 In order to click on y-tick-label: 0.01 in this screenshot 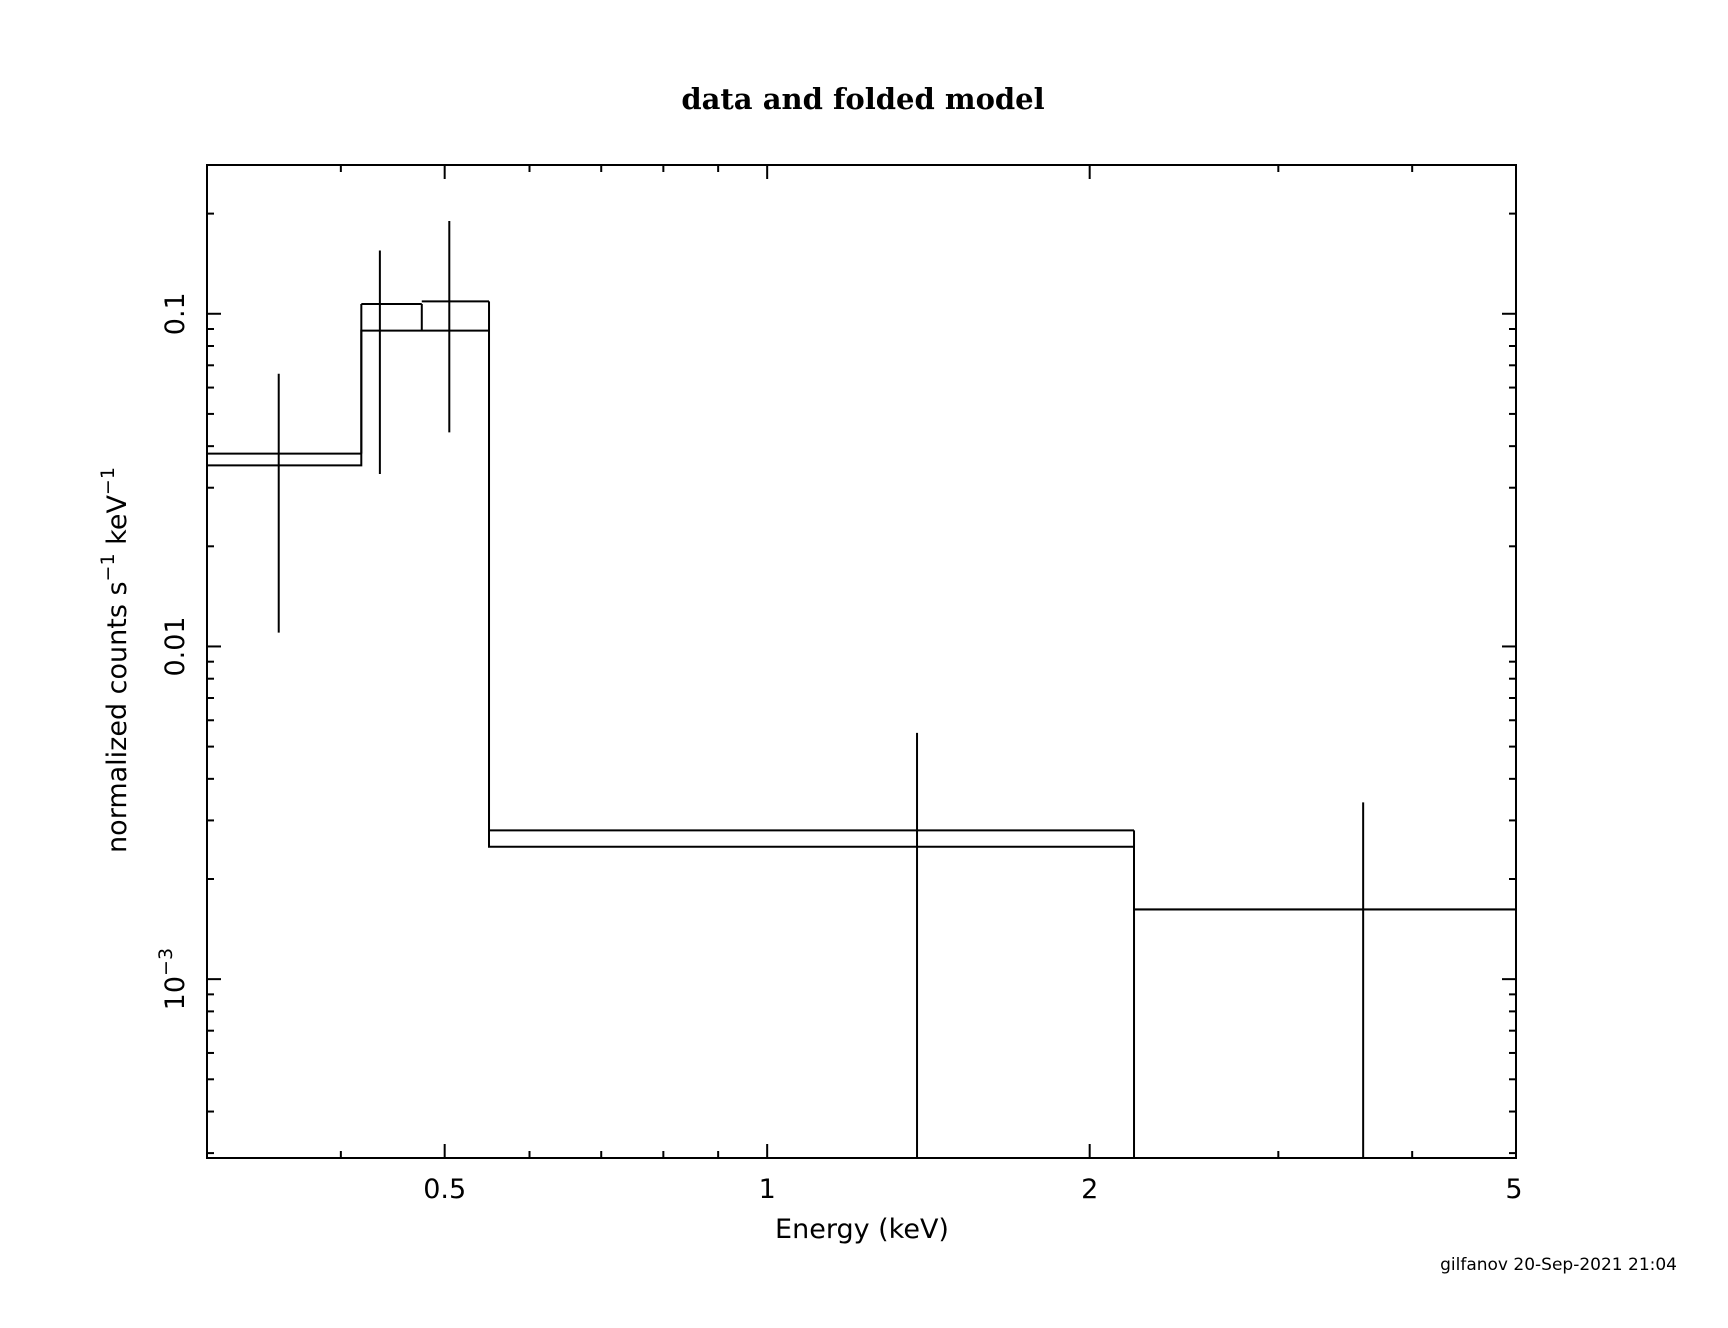, I will do `click(175, 646)`.